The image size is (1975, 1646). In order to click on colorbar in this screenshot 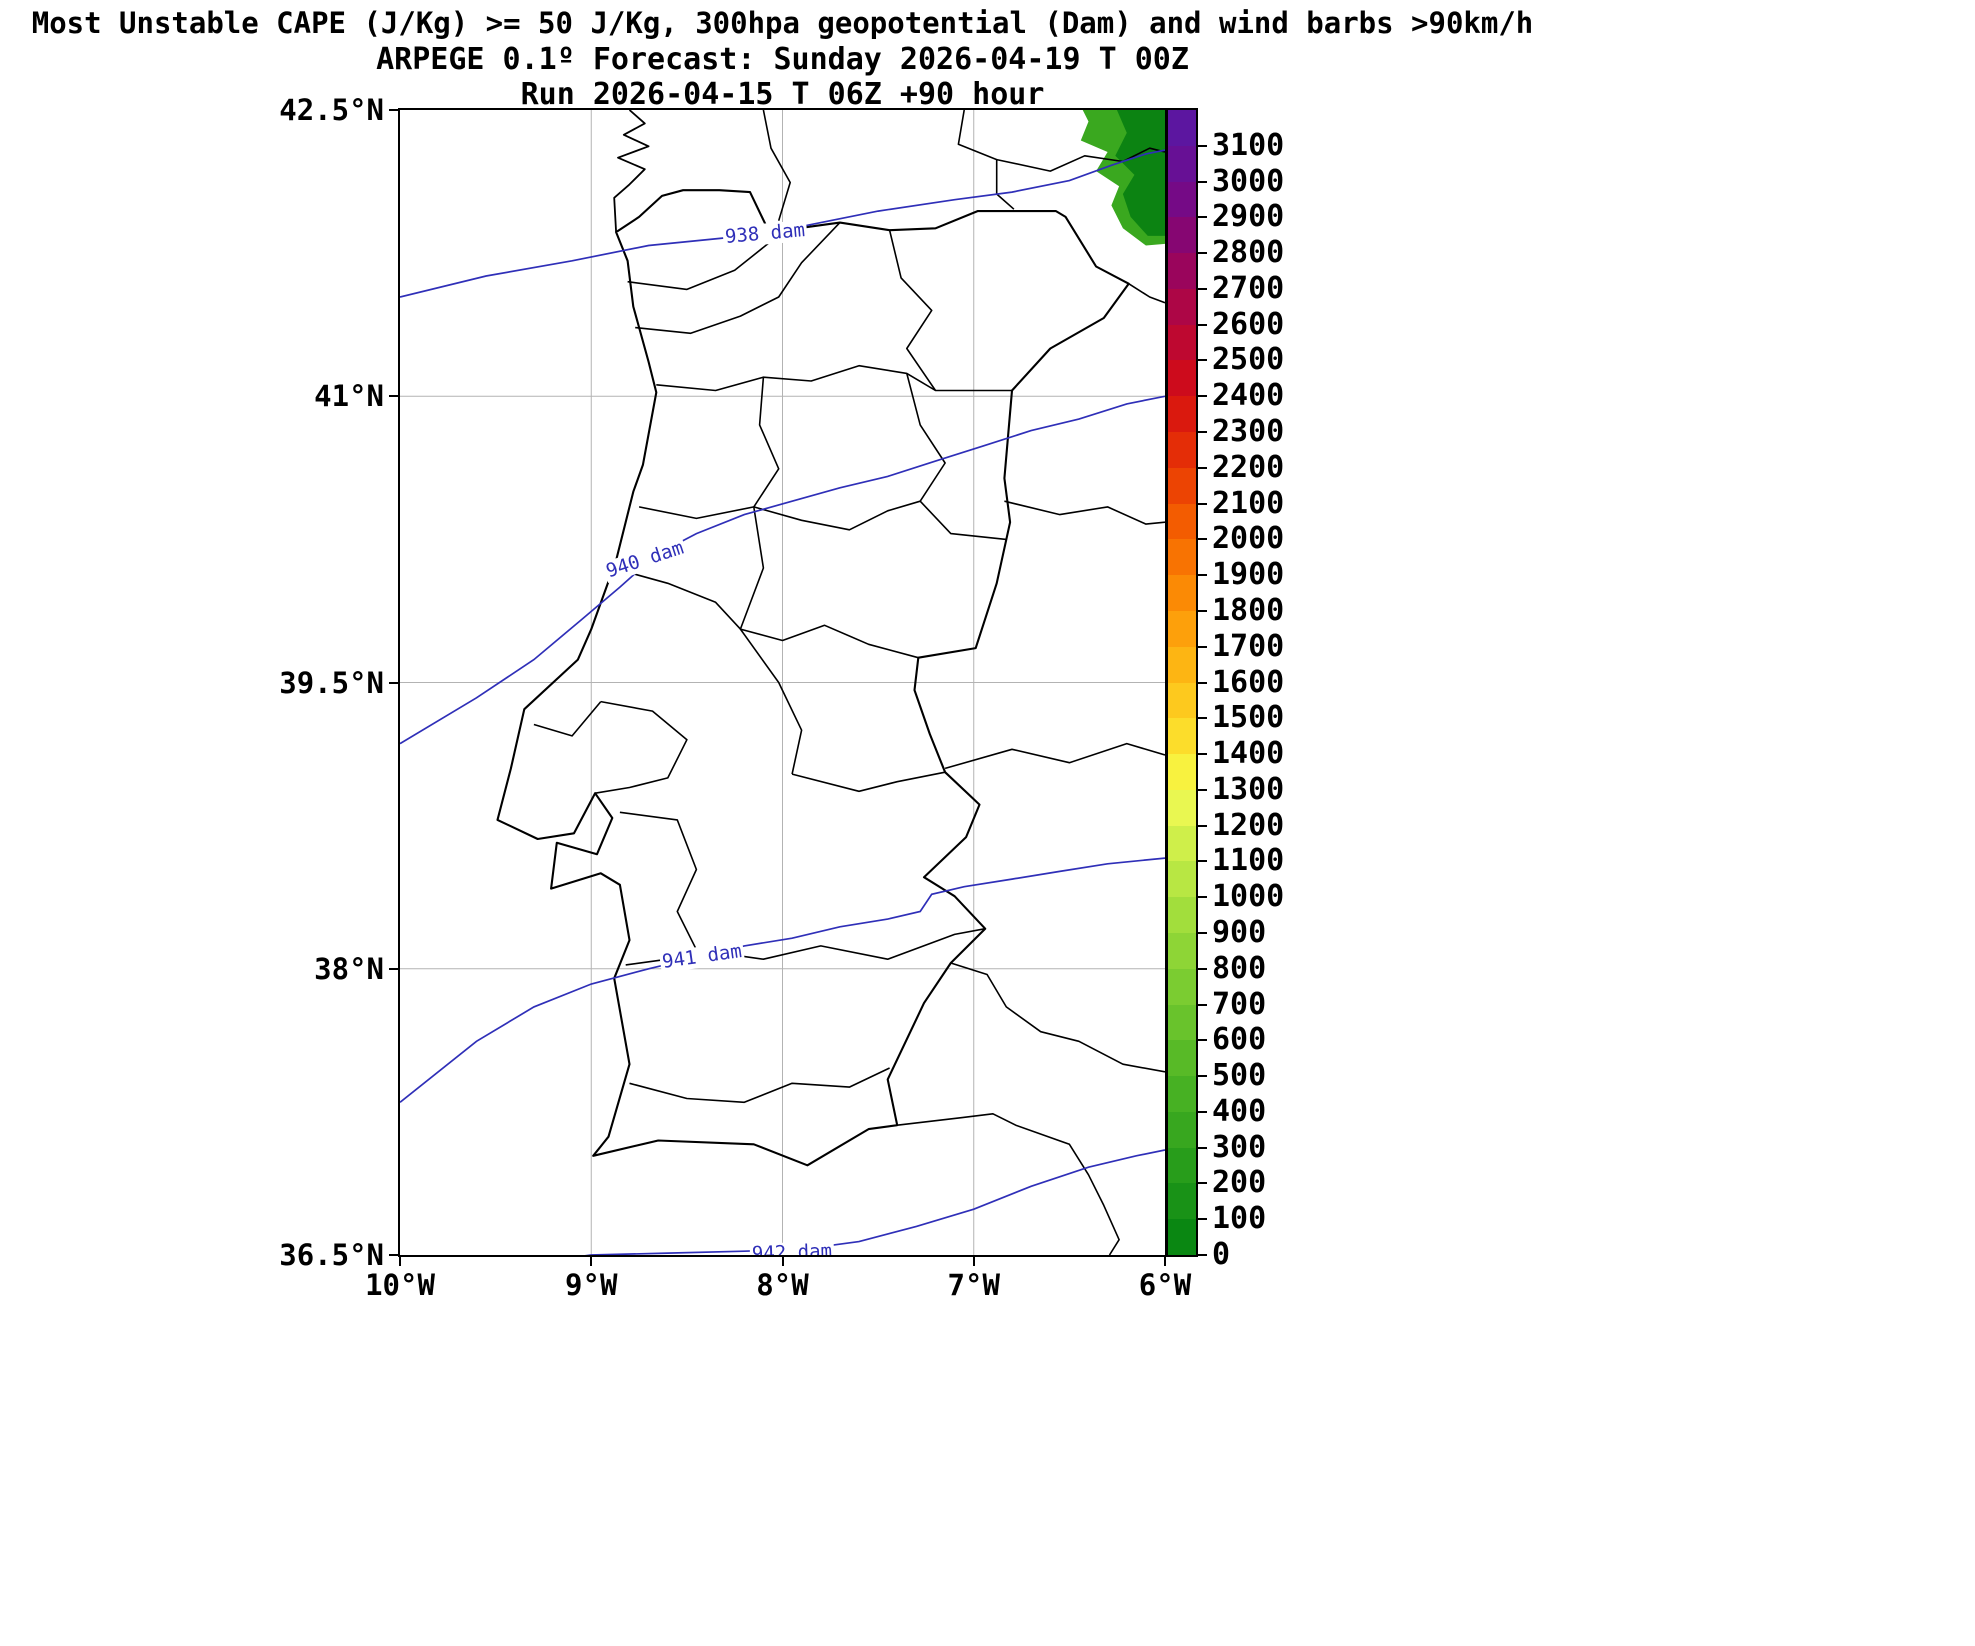, I will do `click(1182, 682)`.